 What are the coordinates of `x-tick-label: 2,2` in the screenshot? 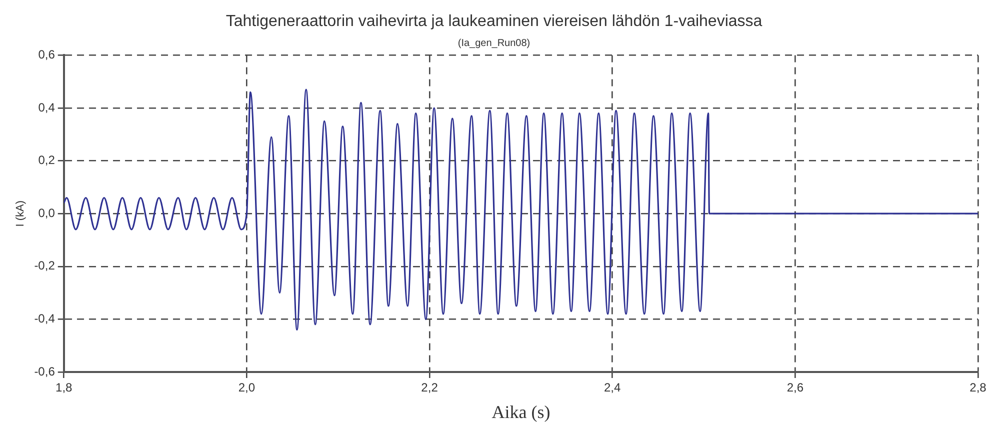 It's located at (429, 387).